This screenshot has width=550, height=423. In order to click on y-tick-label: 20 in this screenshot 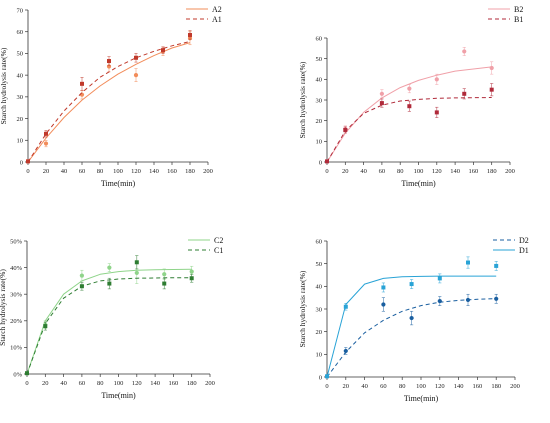, I will do `click(319, 332)`.